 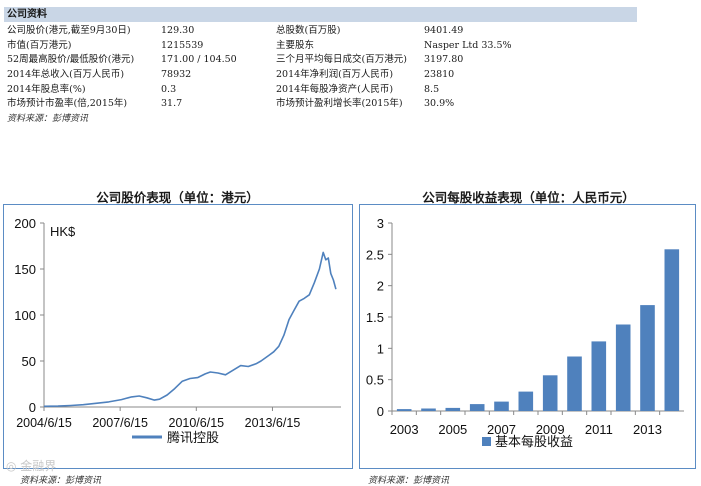 I want to click on top-source-note: 资料来源：彭博资讯, so click(x=48, y=119).